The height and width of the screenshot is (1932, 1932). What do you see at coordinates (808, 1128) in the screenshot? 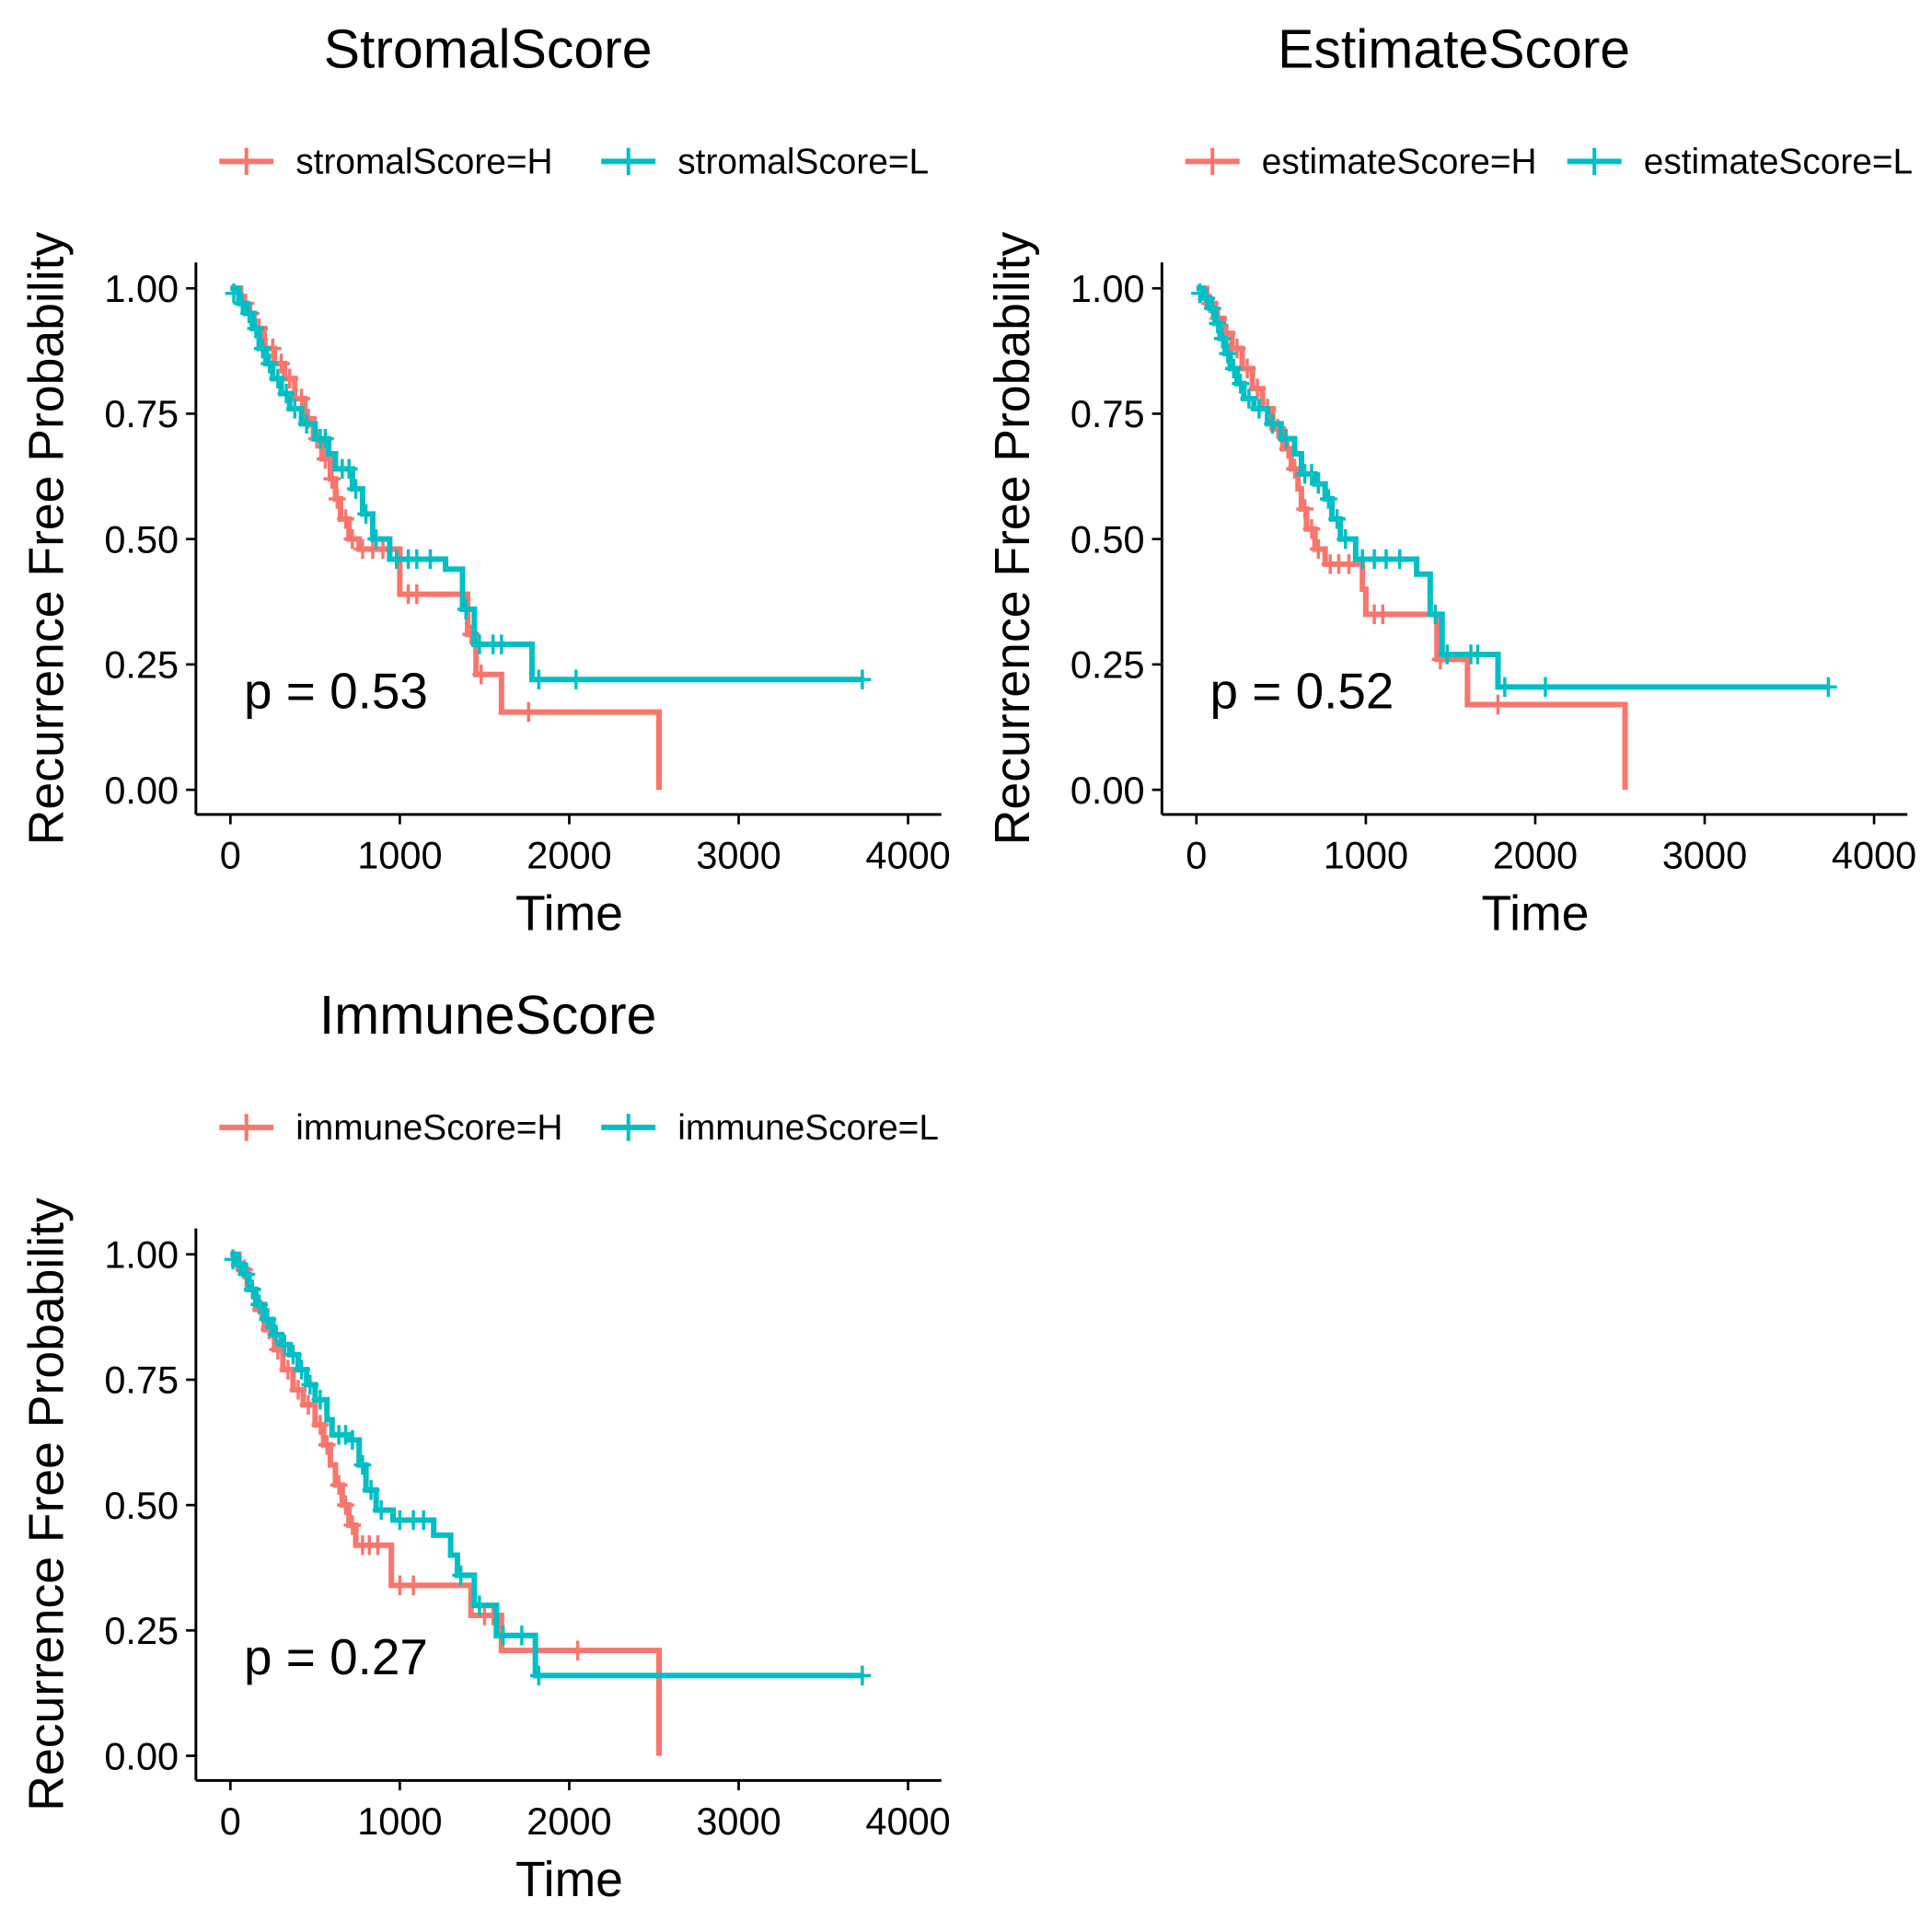
I see `legend-label: immuneScore=L` at bounding box center [808, 1128].